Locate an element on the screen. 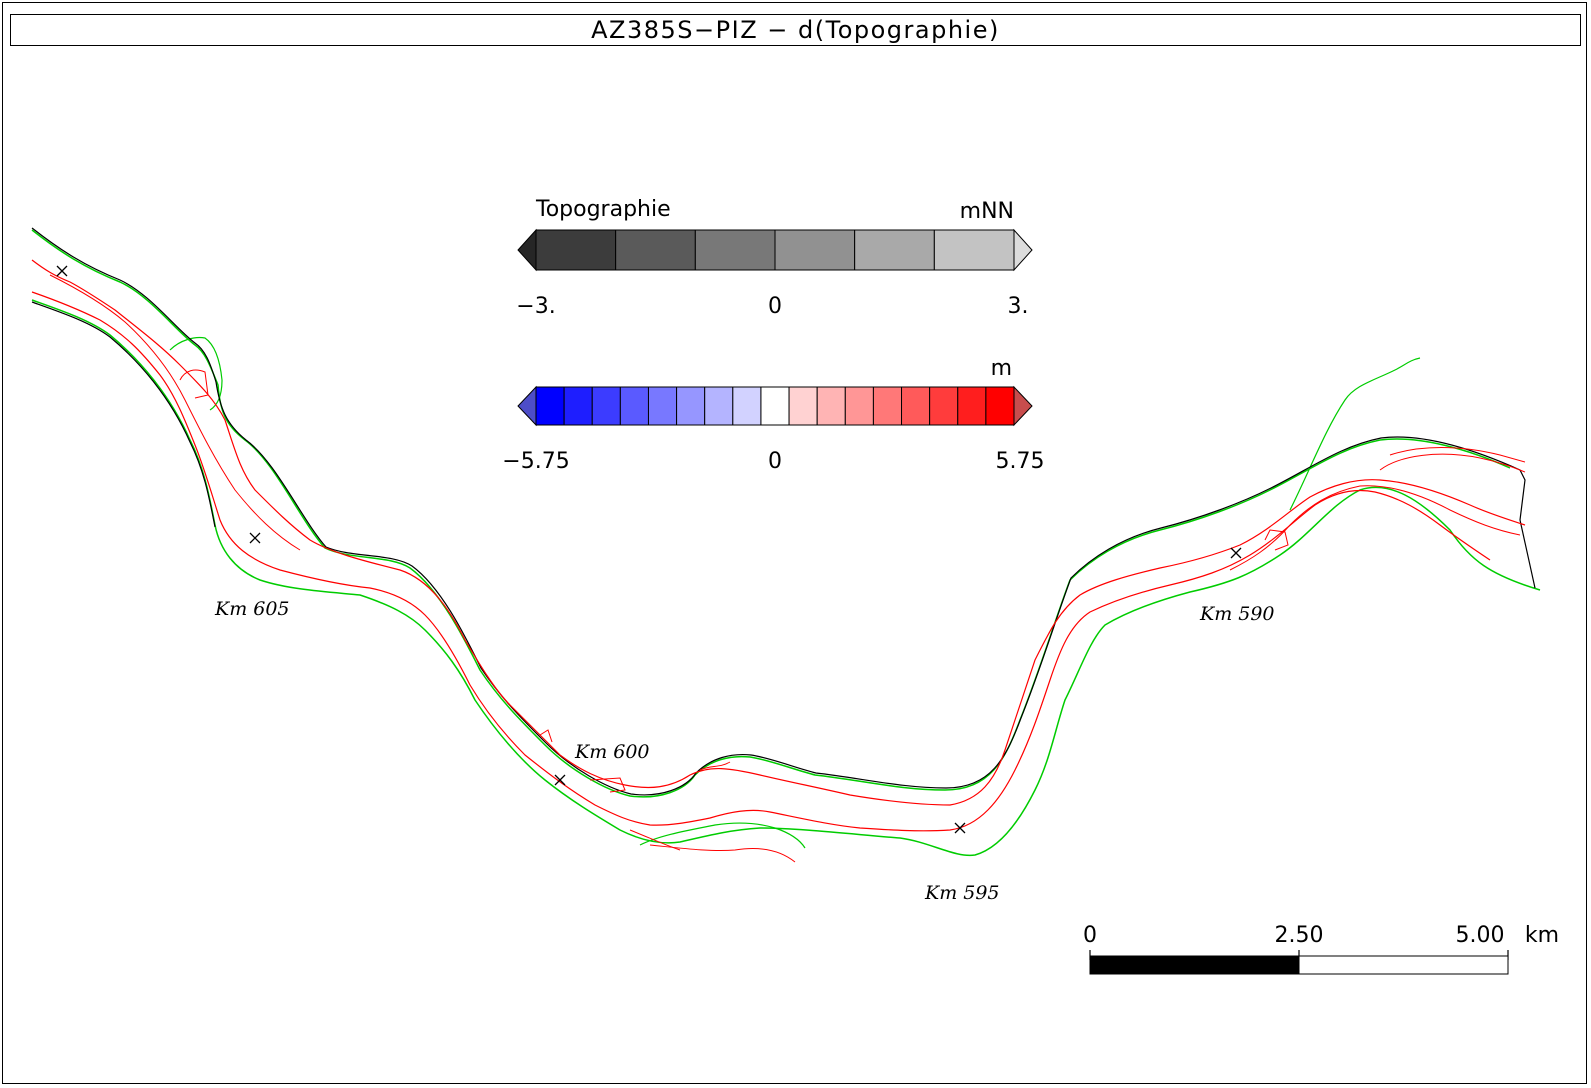  difference-over-triangle is located at coordinates (1023, 406).